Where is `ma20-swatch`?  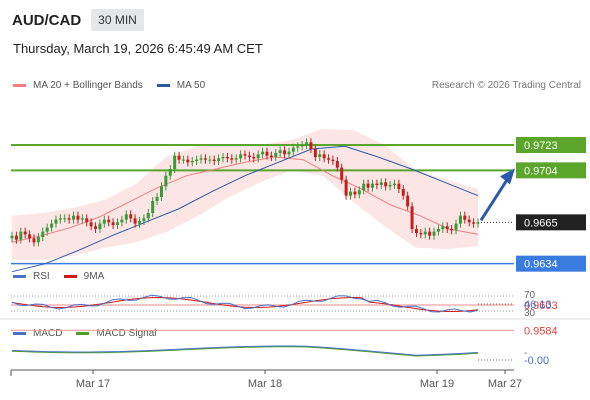 ma20-swatch is located at coordinates (19, 85).